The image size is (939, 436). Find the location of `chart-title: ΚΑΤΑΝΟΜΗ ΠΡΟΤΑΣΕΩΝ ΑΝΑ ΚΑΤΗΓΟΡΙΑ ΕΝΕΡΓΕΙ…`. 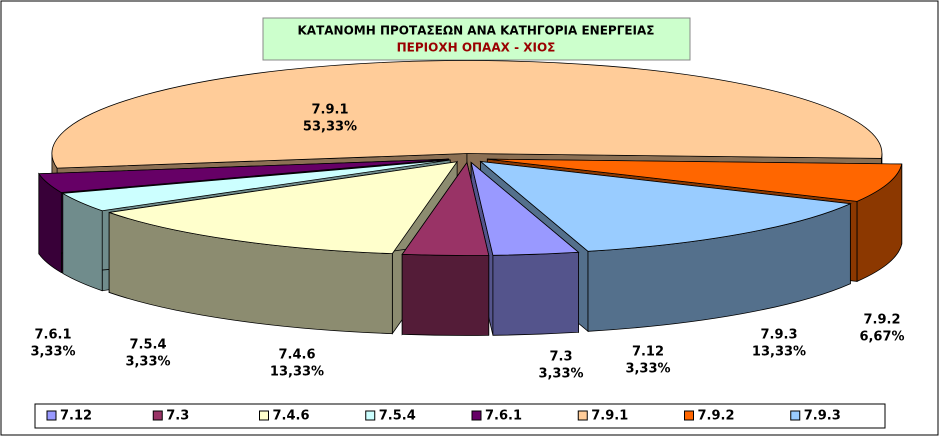

chart-title: ΚΑΤΑΝΟΜΗ ΠΡΟΤΑΣΕΩΝ ΑΝΑ ΚΑΤΗΓΟΡΙΑ ΕΝΕΡΓΕΙ… is located at coordinates (476, 31).